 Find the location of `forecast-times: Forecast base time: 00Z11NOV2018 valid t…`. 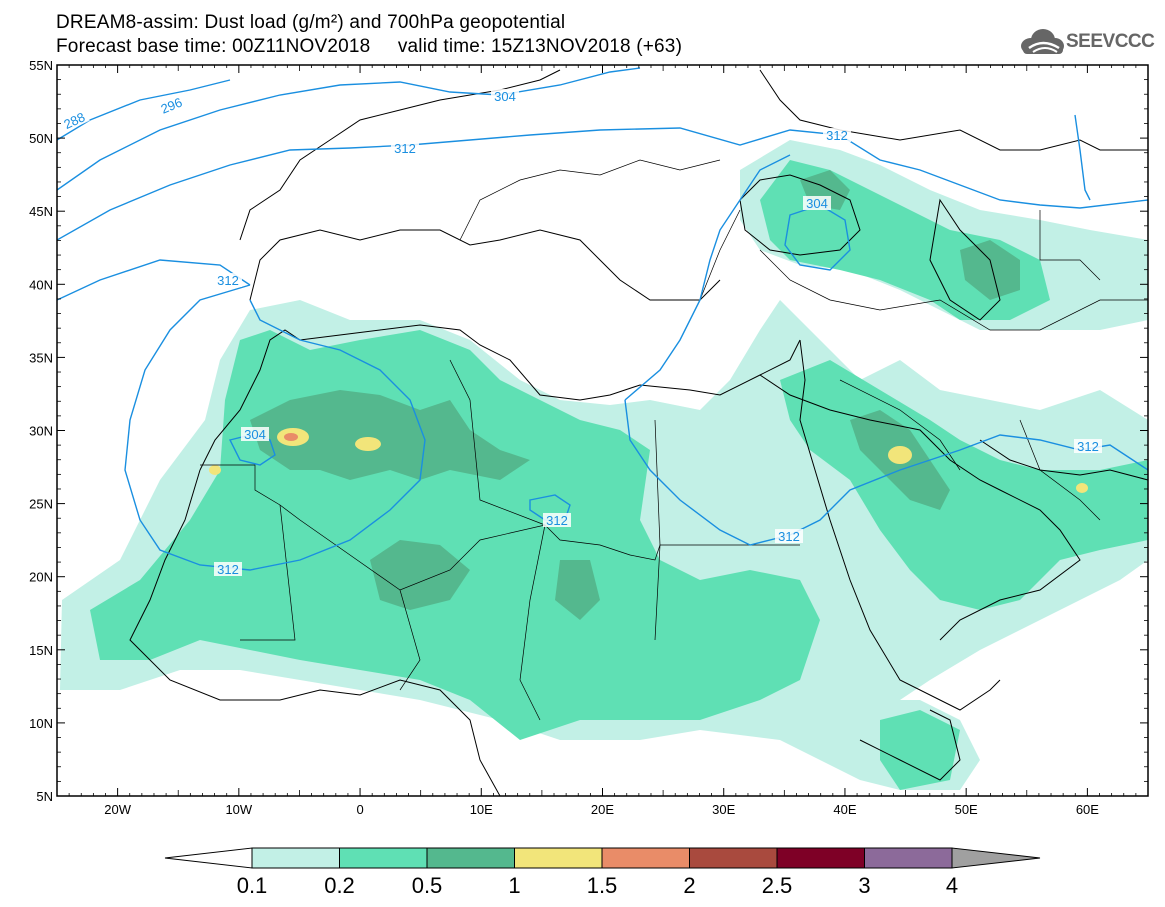

forecast-times: Forecast base time: 00Z11NOV2018 valid t… is located at coordinates (369, 46).